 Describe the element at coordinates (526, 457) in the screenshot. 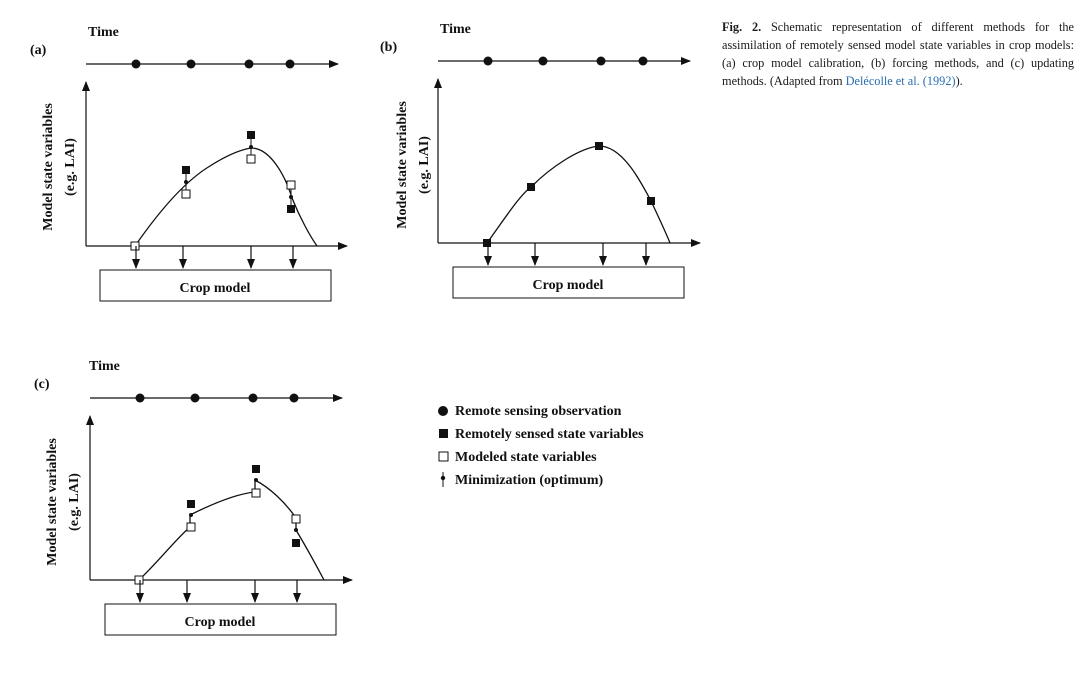

I see `legend-item-modeled-state: Modeled state variables` at that location.